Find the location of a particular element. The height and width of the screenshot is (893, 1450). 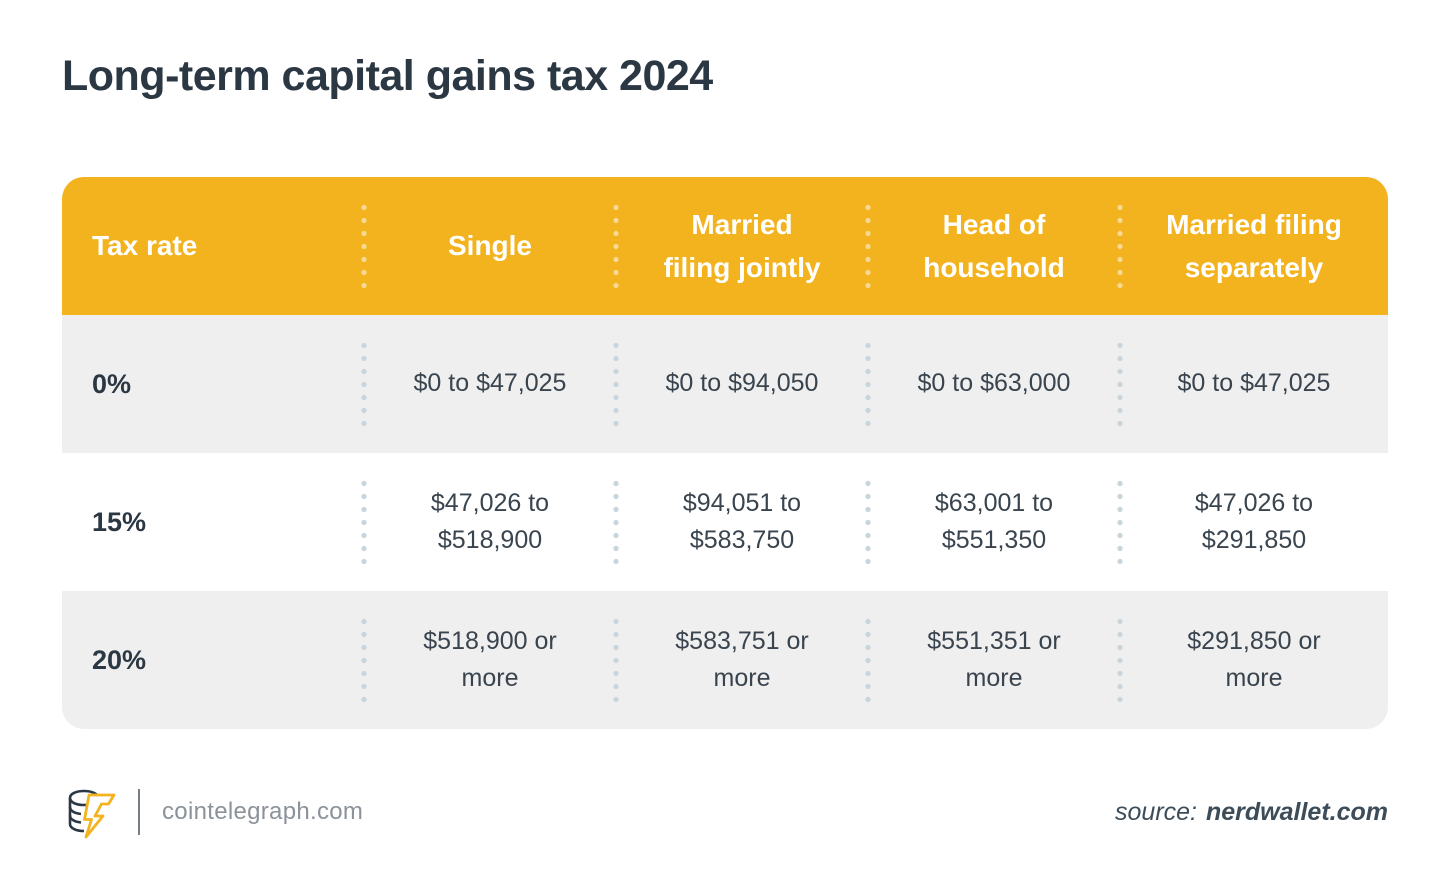

header-cell-married-separately: Married filing separately is located at coordinates (1252, 246).